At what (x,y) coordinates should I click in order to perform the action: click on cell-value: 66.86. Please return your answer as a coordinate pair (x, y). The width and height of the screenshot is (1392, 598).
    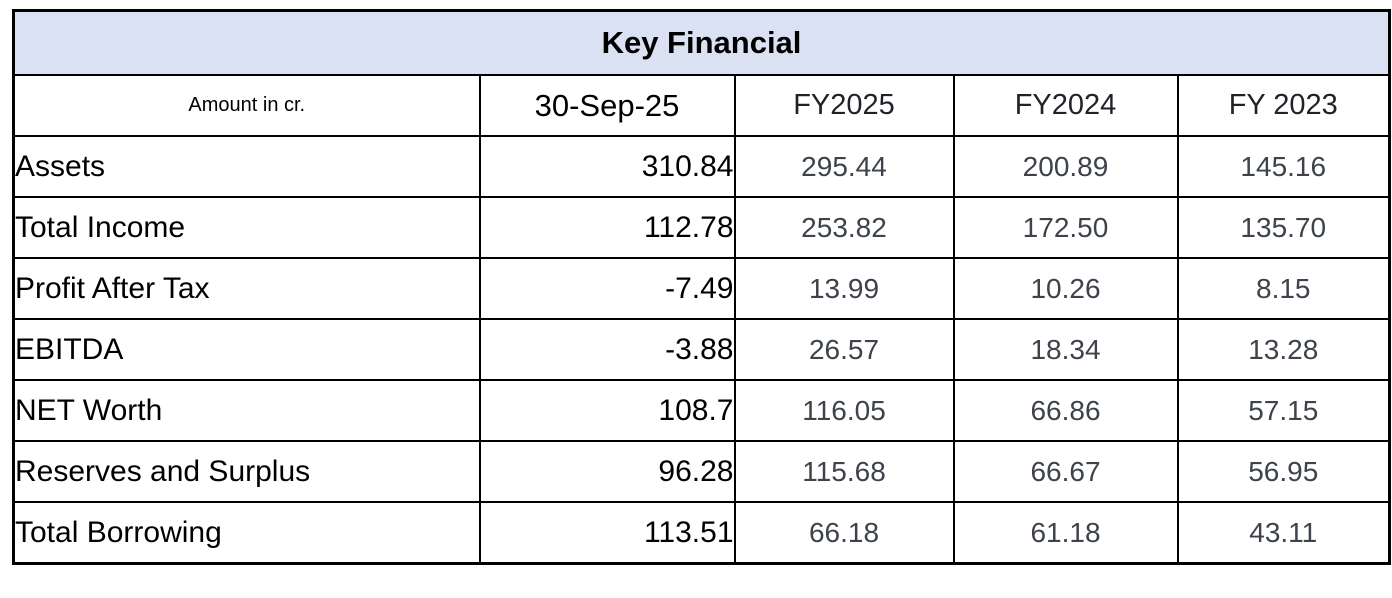
    Looking at the image, I should click on (1065, 410).